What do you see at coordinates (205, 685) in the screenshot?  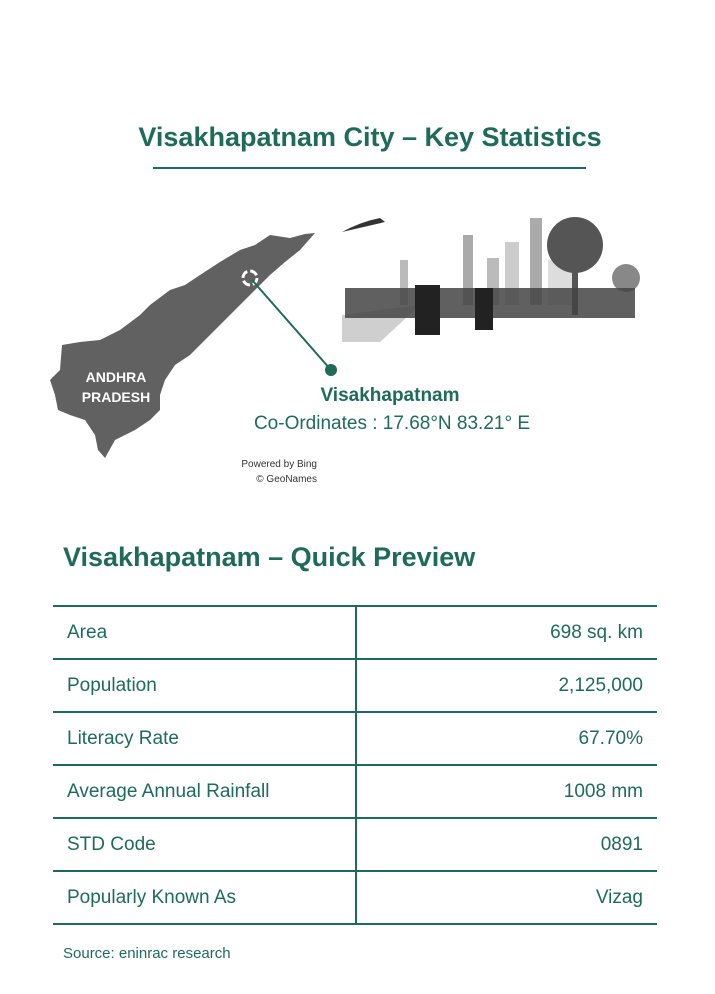 I see `row-label: Population` at bounding box center [205, 685].